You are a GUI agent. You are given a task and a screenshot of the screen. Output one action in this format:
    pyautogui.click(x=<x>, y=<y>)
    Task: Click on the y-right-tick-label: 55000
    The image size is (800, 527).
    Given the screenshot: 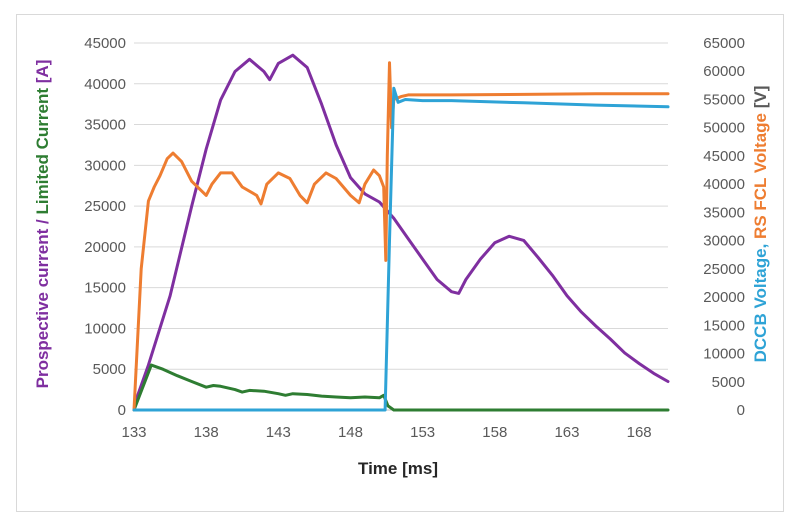 What is the action you would take?
    pyautogui.click(x=724, y=99)
    